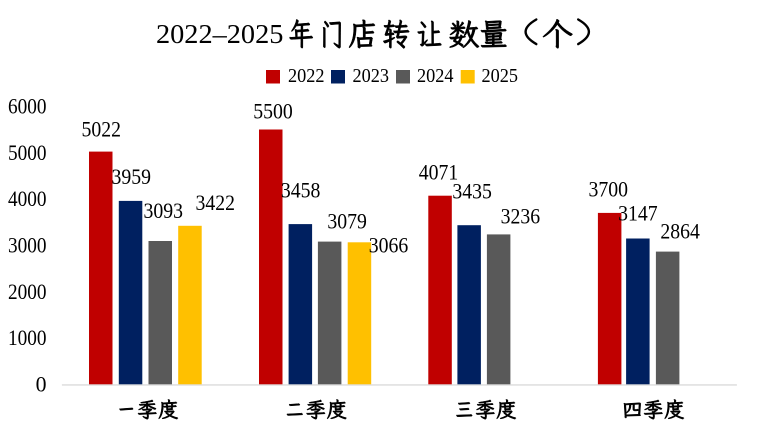  Describe the element at coordinates (273, 110) in the screenshot. I see `svg-text: 5500` at that location.